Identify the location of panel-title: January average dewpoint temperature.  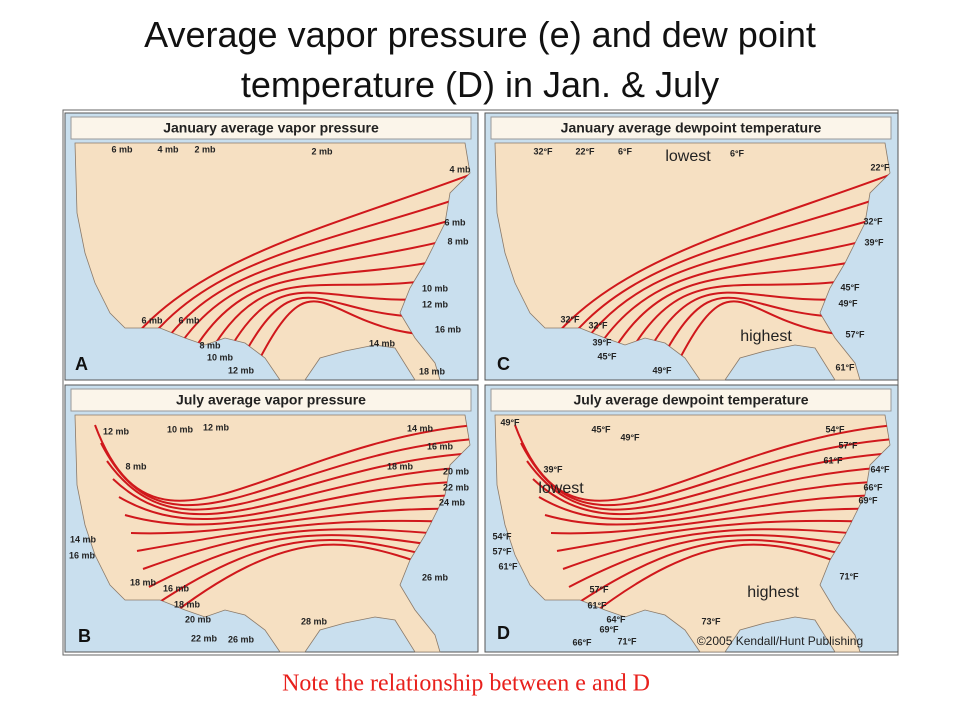
(691, 128).